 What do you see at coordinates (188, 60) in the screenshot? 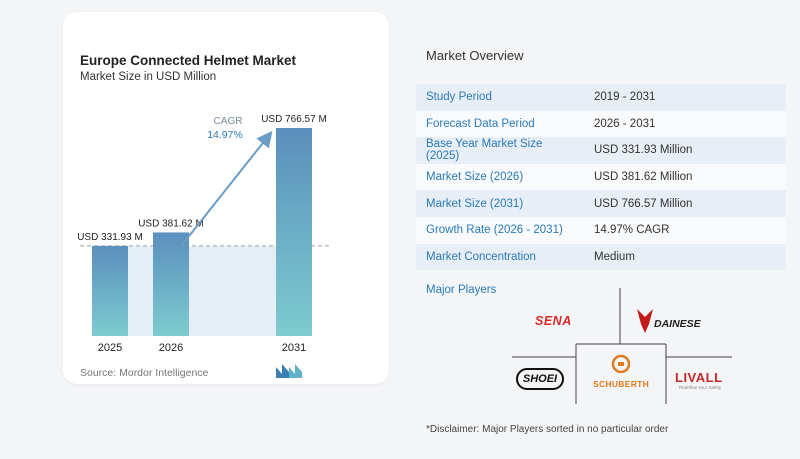
I see `chart-title: Europe Connected Helmet Market` at bounding box center [188, 60].